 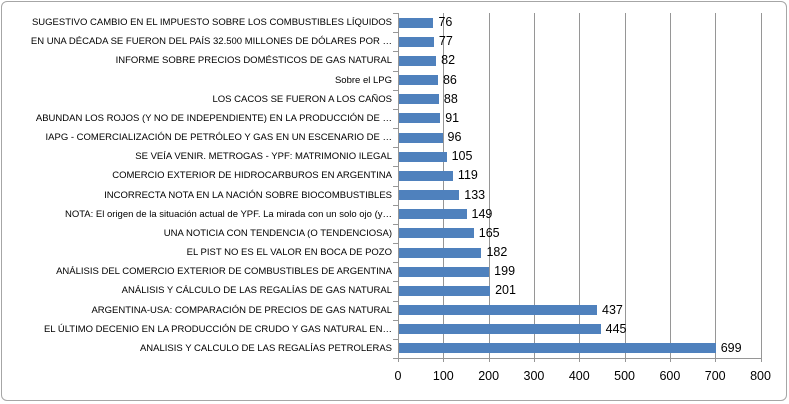 What do you see at coordinates (452, 117) in the screenshot?
I see `value-label: 91` at bounding box center [452, 117].